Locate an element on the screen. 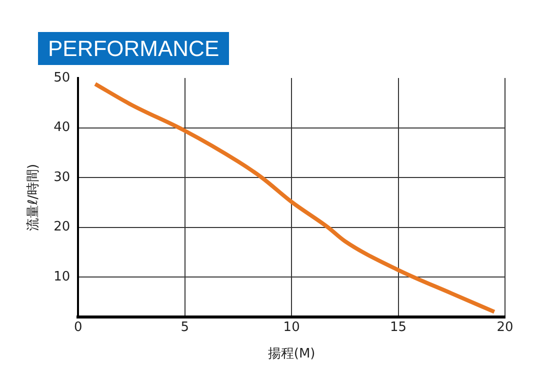 The image size is (550, 380). y-tick-label: 10 is located at coordinates (62, 276).